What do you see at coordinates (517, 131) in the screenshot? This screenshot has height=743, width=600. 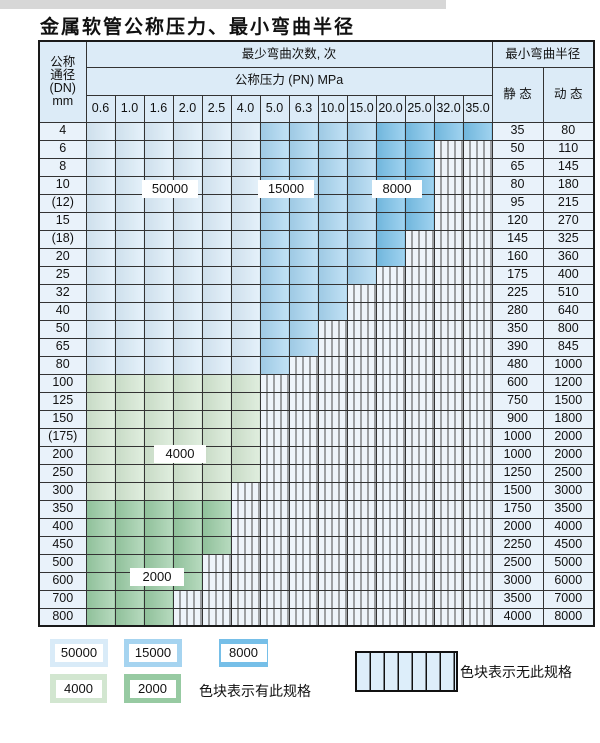 I see `static-value-cell: 35` at bounding box center [517, 131].